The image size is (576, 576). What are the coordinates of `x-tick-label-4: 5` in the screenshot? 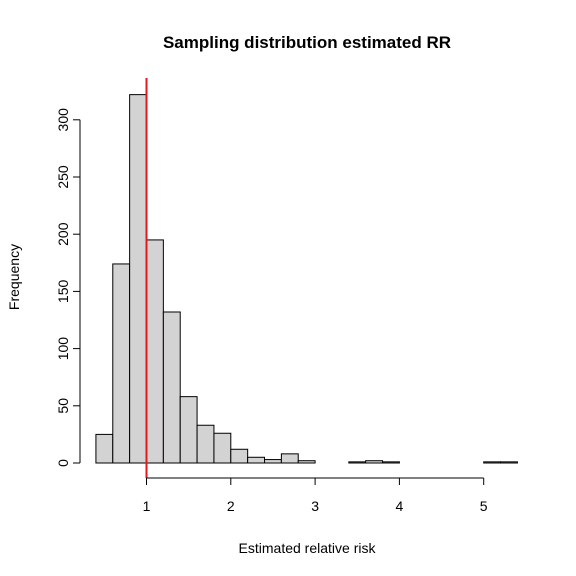 It's located at (484, 506).